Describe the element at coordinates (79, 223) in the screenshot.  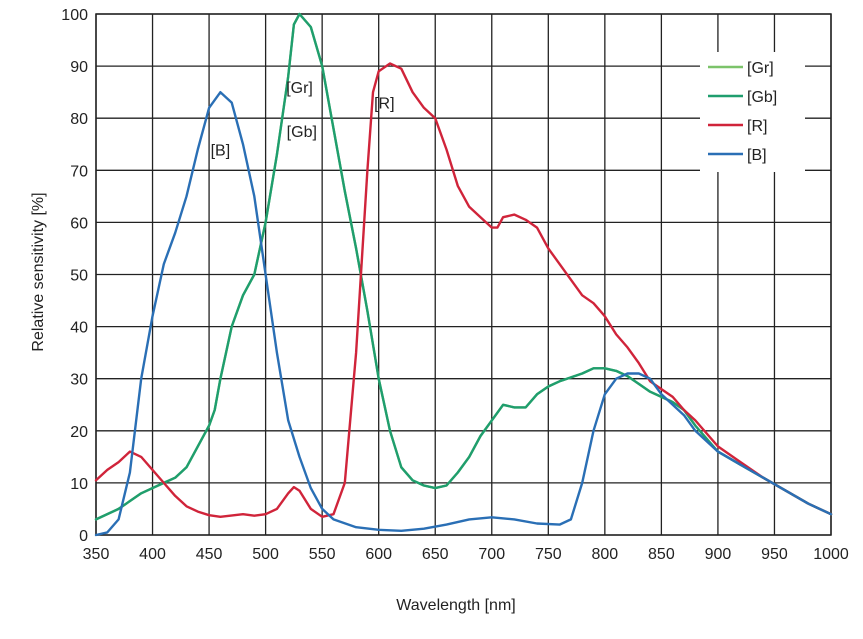
I see `y-tick-label: 60` at that location.